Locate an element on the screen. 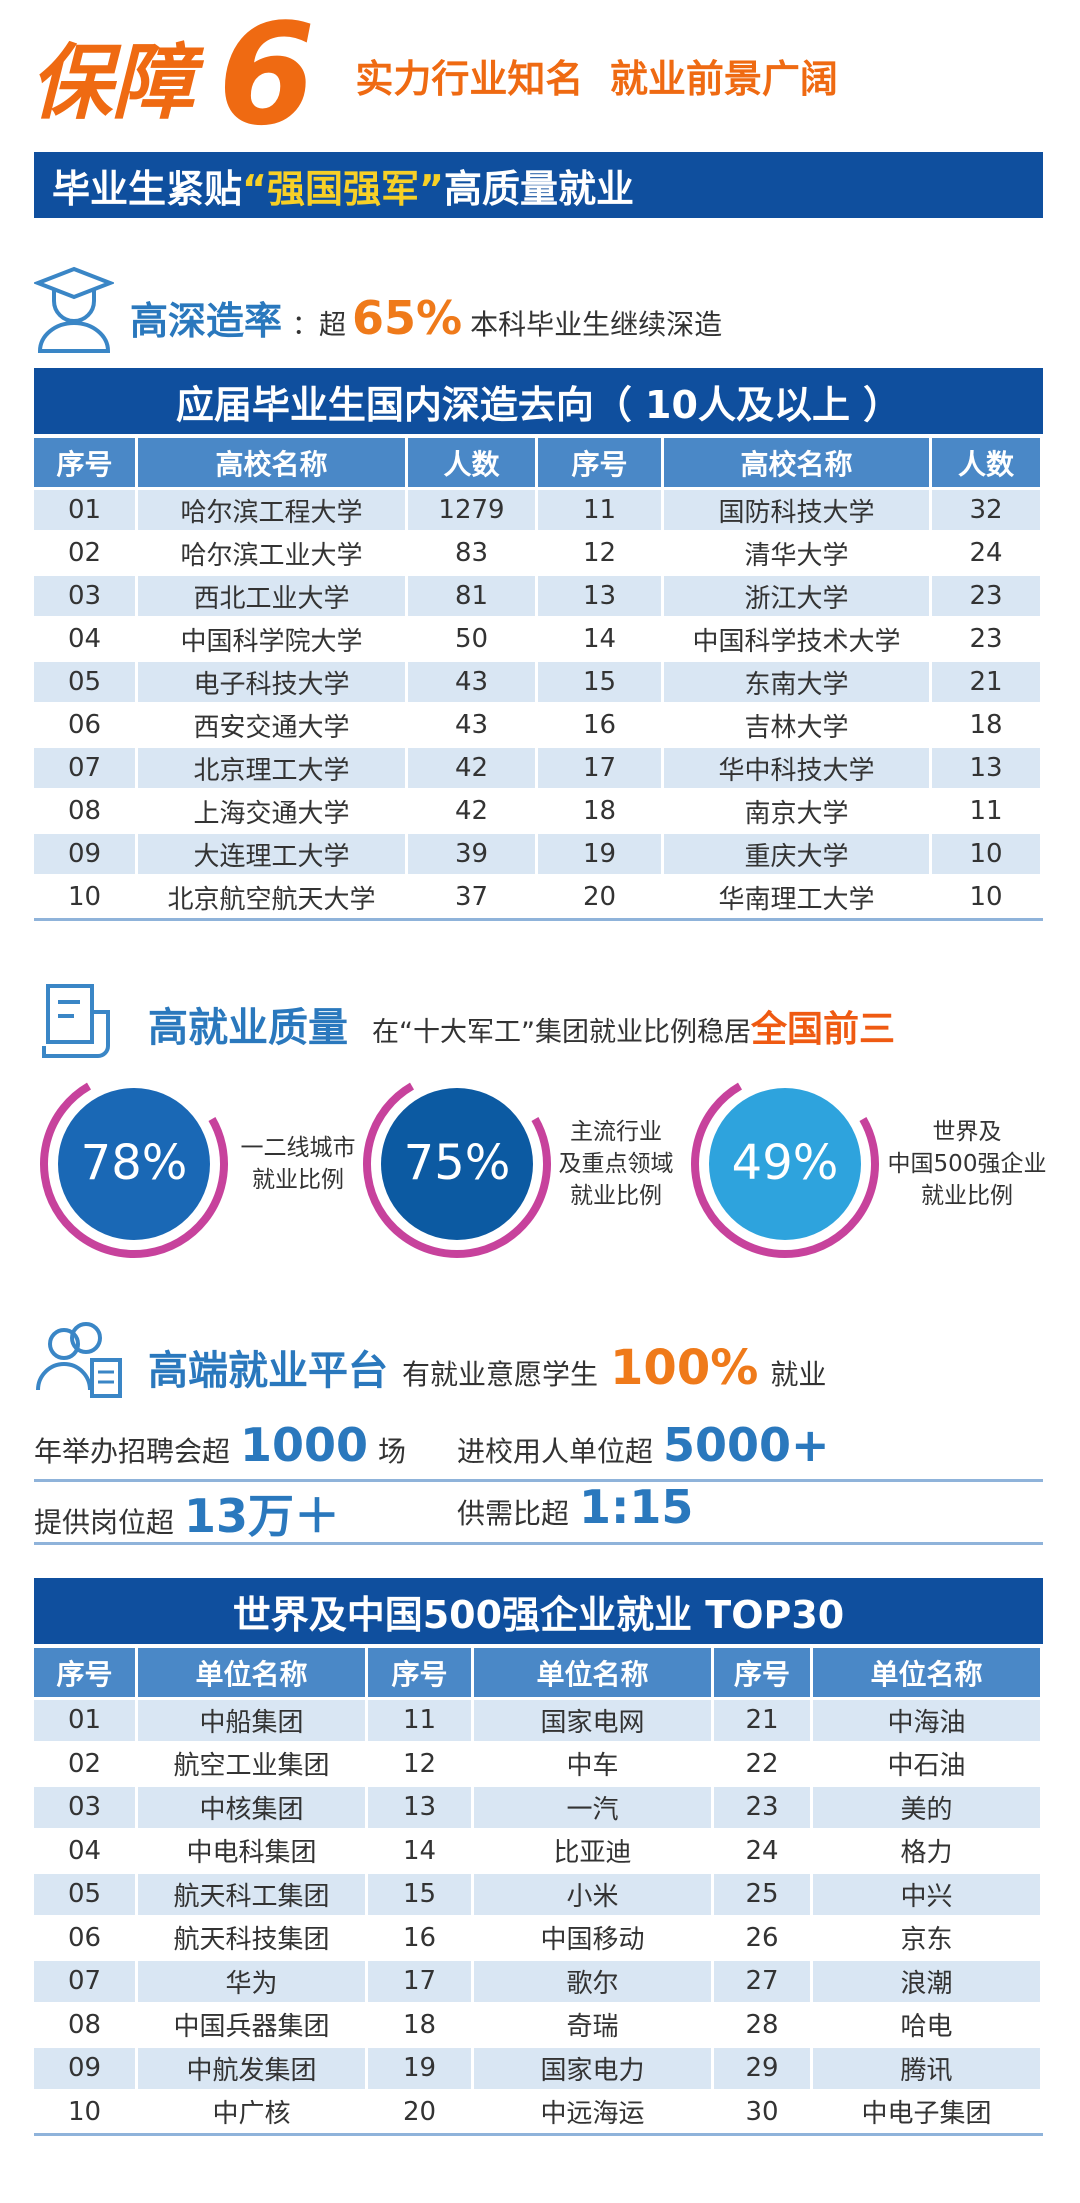 The image size is (1080, 2203). table-cell: 28 is located at coordinates (763, 2026).